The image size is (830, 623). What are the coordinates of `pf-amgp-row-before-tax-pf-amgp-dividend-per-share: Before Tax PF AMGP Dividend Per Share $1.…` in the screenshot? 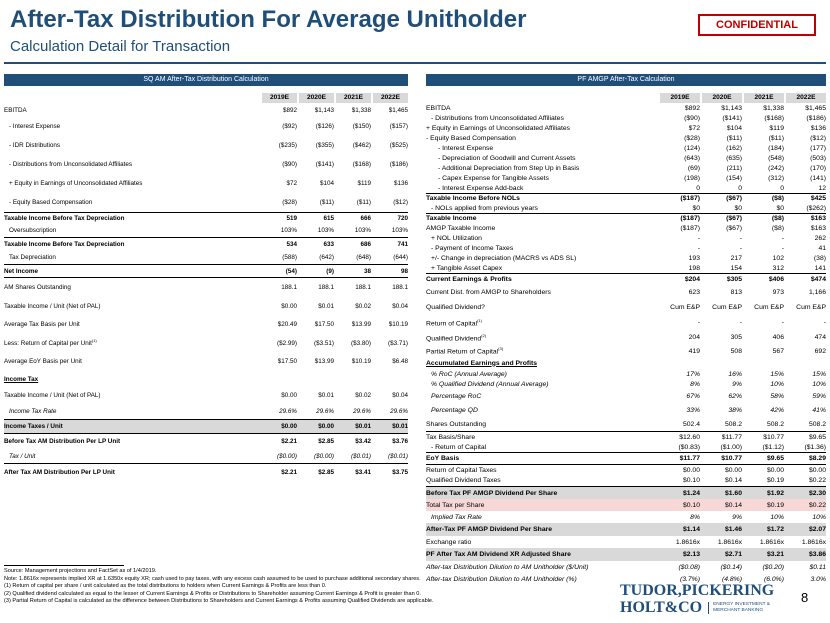 It's located at (626, 492).